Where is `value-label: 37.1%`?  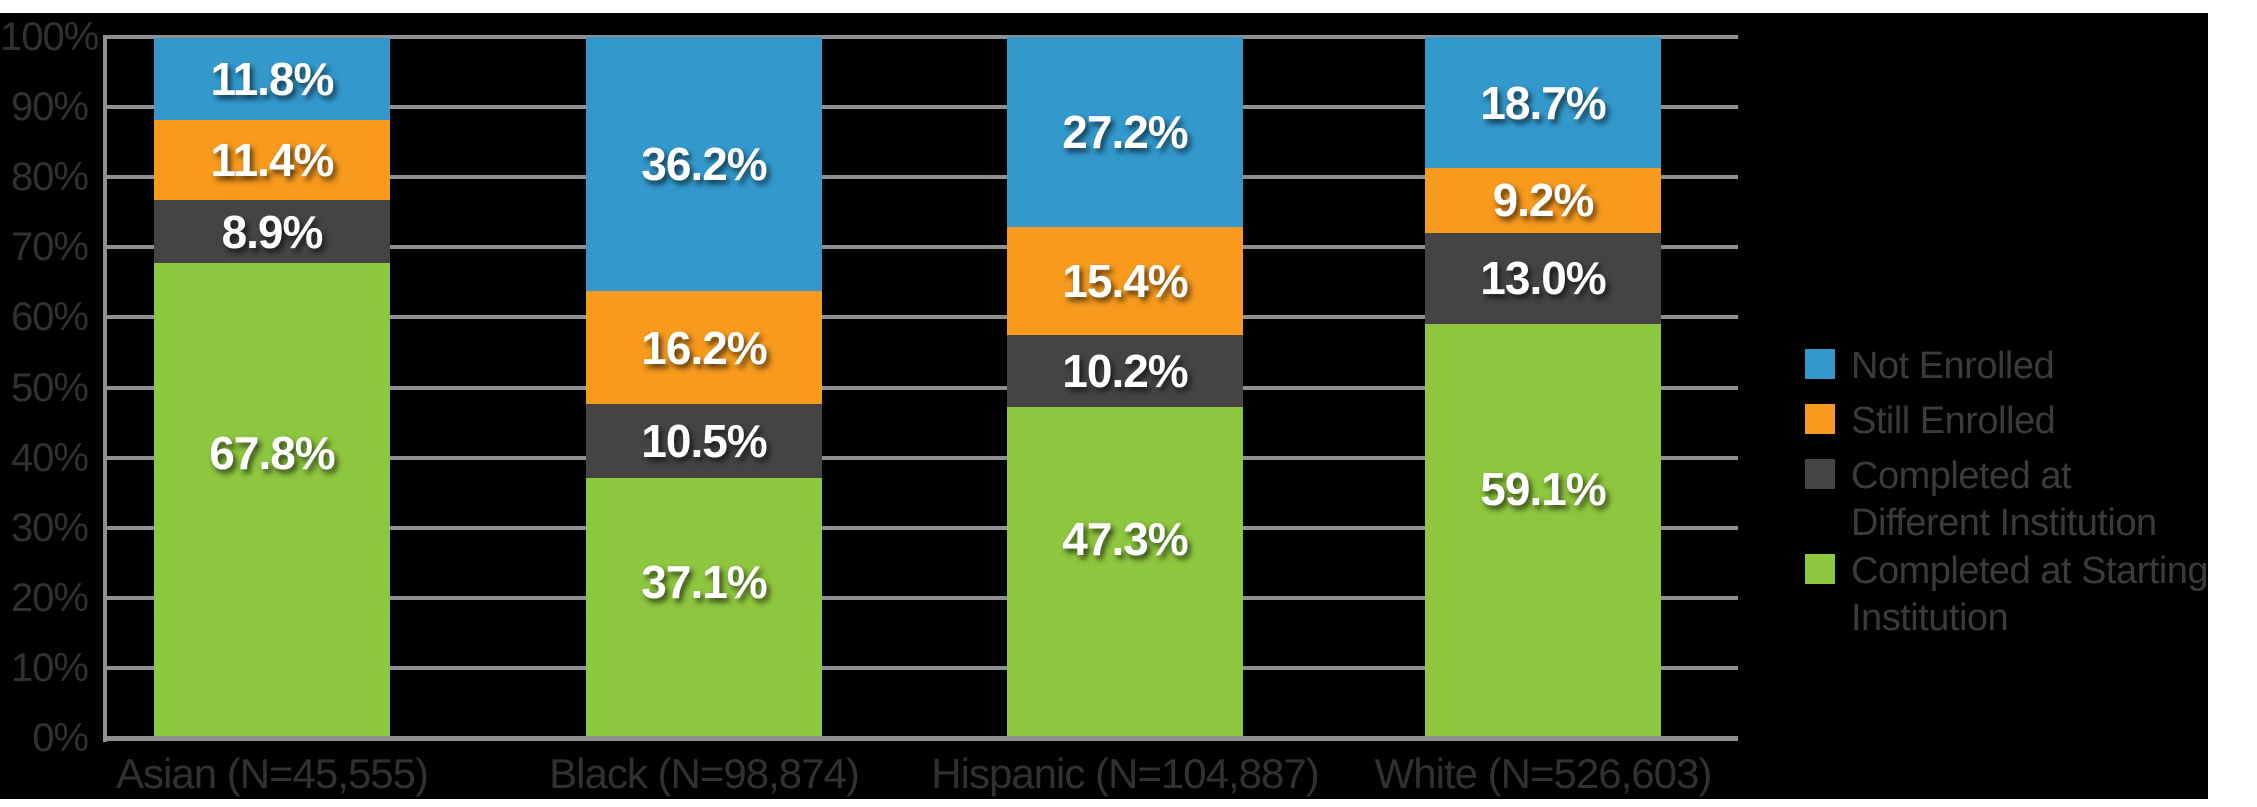 value-label: 37.1% is located at coordinates (704, 581).